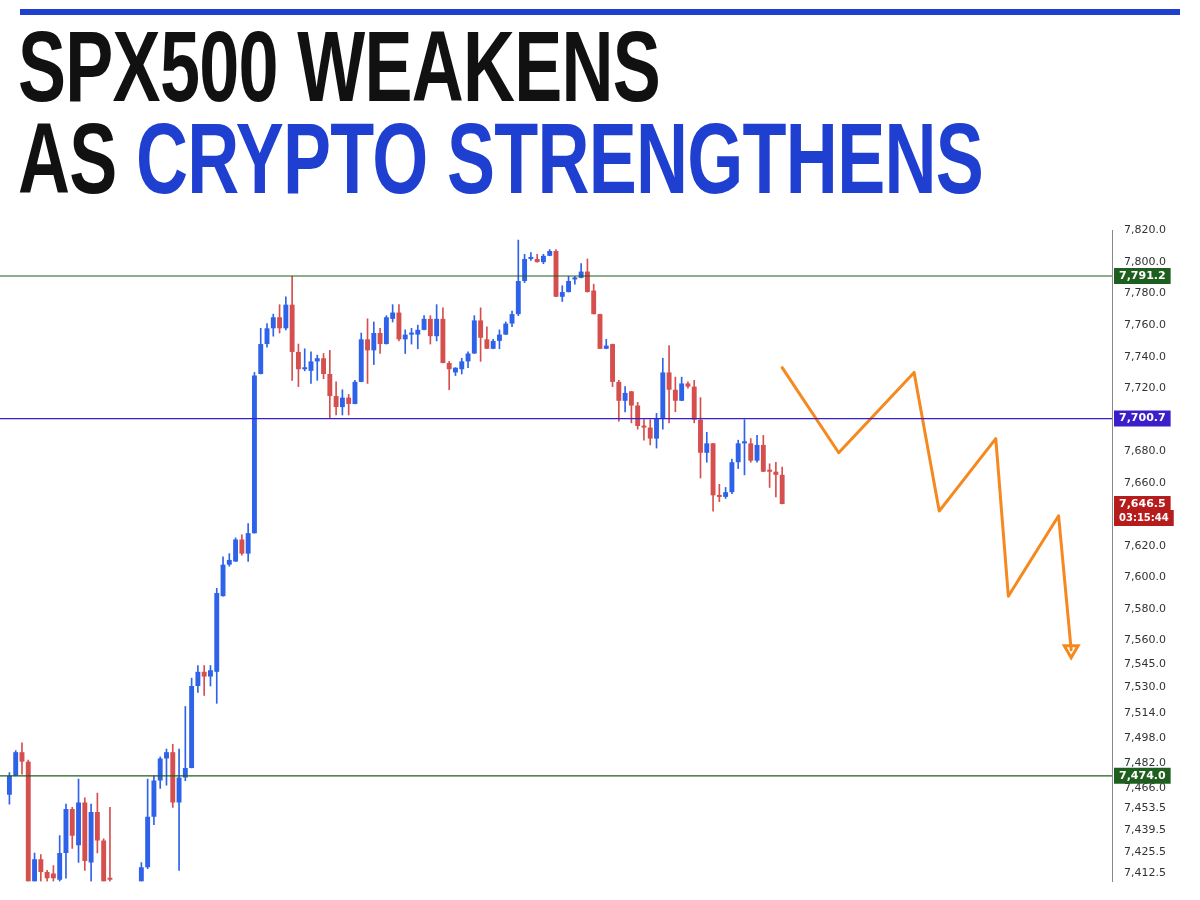  What do you see at coordinates (1142, 418) in the screenshot?
I see `ref-line-label: 7,700.7` at bounding box center [1142, 418].